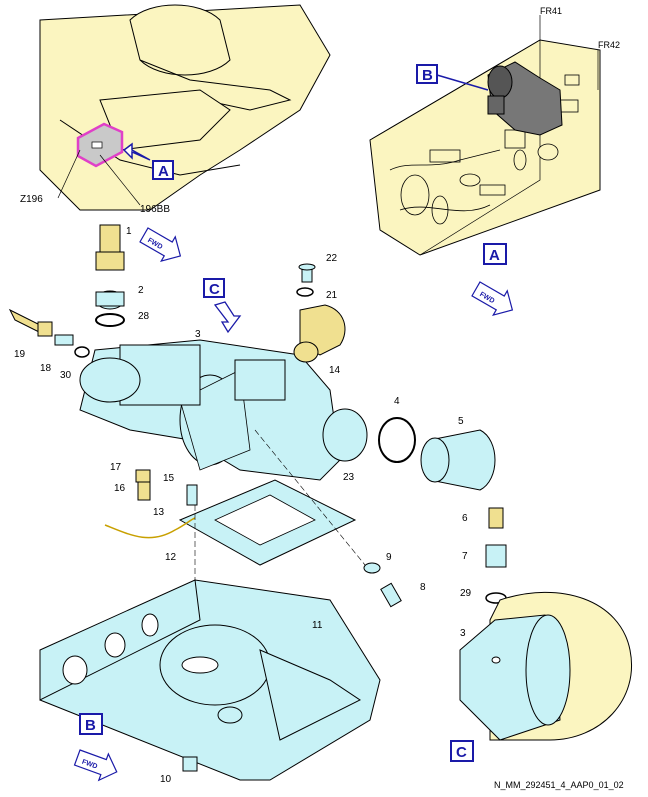 This screenshot has width=648, height=797. Describe the element at coordinates (210, 680) in the screenshot. I see `floor-structure` at that location.